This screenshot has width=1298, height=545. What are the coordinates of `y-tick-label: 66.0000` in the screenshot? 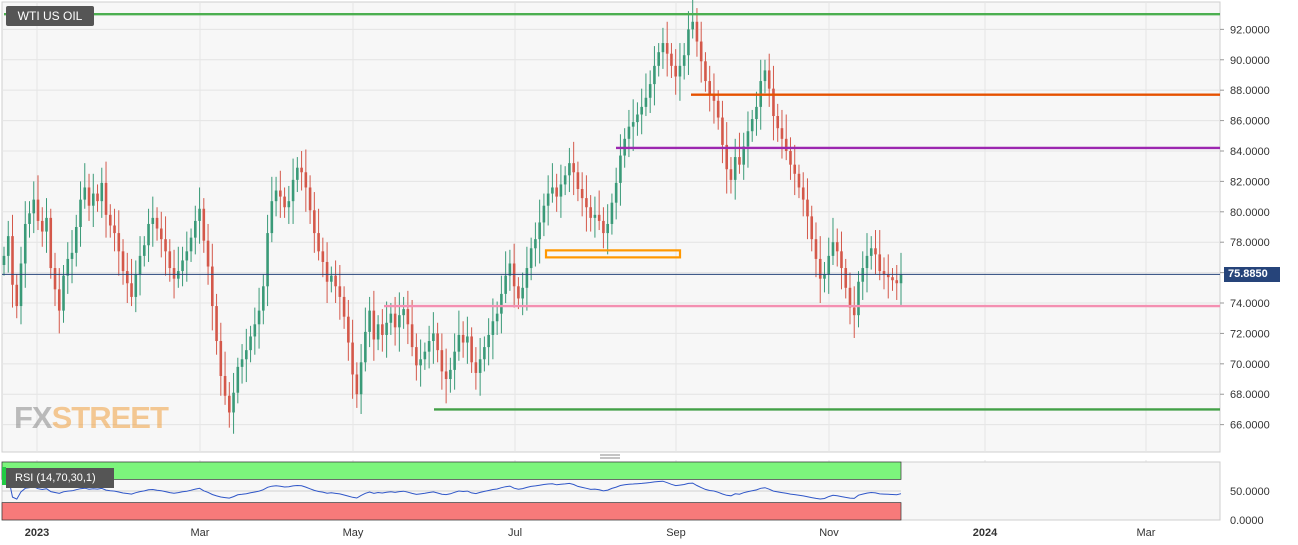 It's located at (1250, 426).